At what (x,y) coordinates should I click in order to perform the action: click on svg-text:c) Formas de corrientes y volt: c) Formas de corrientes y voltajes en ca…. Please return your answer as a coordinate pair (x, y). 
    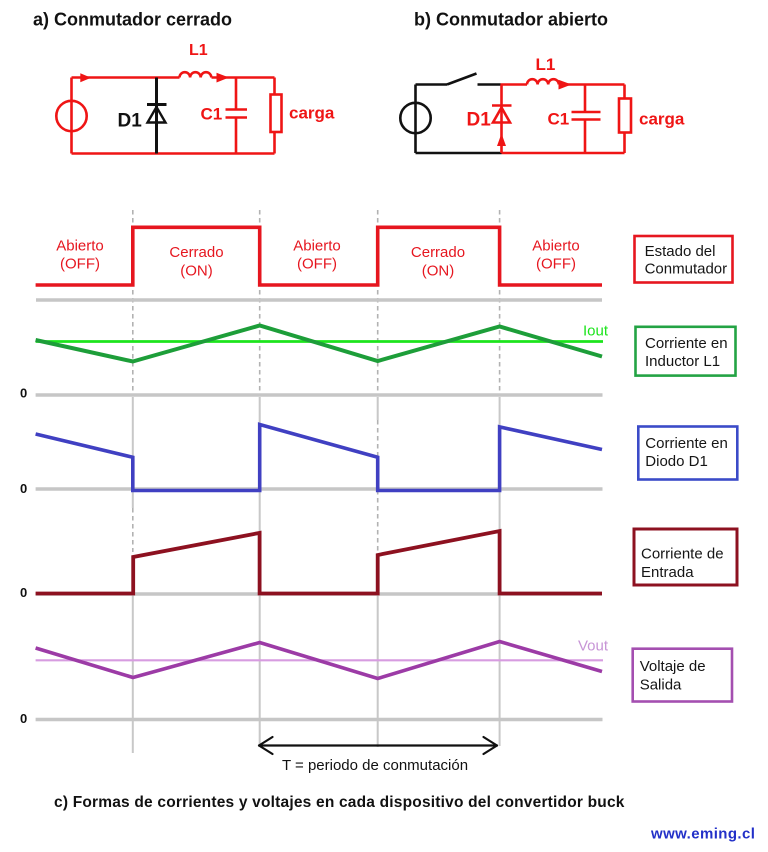
    Looking at the image, I should click on (339, 802).